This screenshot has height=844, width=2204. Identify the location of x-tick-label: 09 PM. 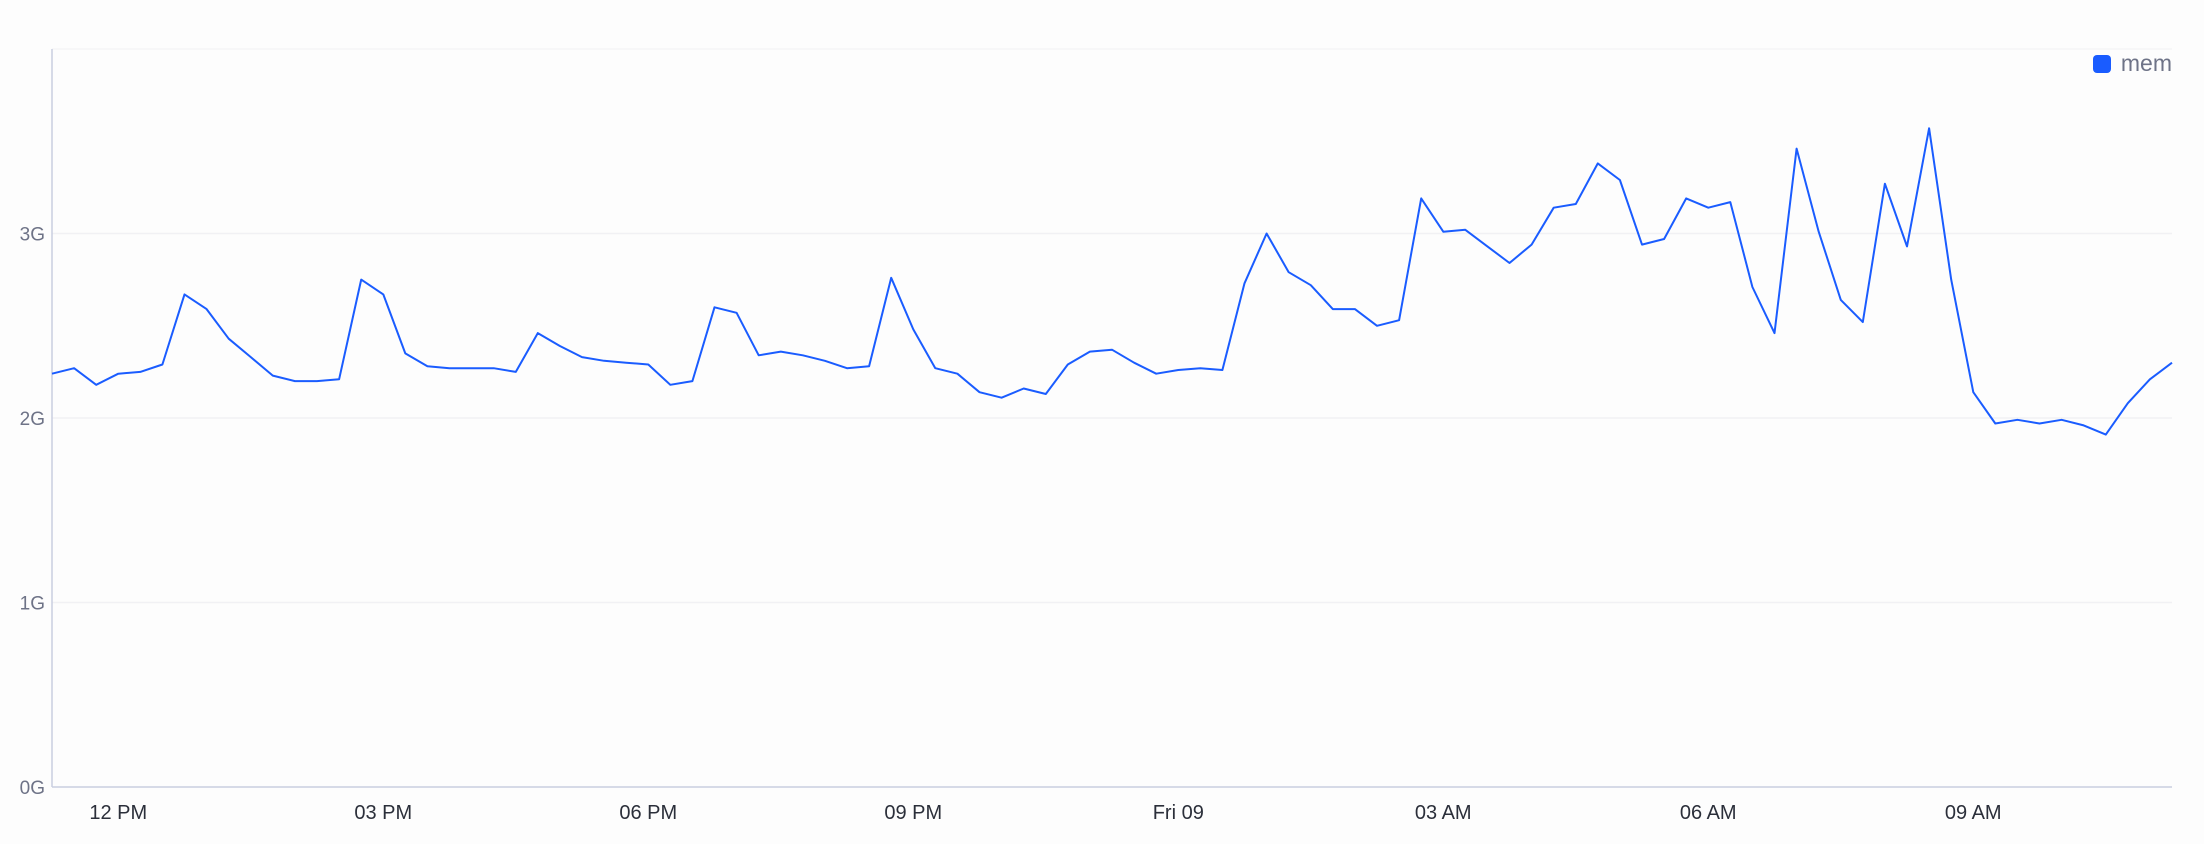
(913, 813).